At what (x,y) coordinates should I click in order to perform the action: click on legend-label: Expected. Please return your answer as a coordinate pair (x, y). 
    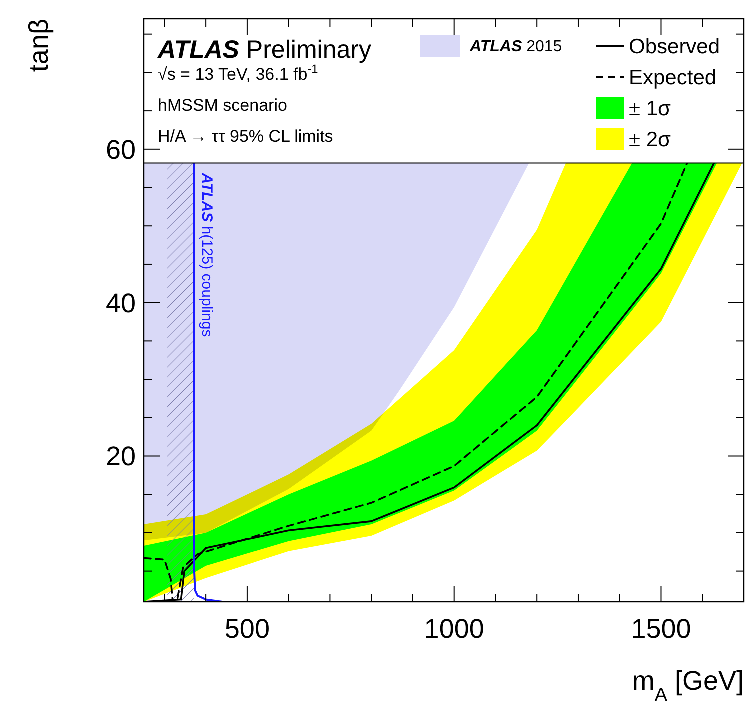
    Looking at the image, I should click on (673, 78).